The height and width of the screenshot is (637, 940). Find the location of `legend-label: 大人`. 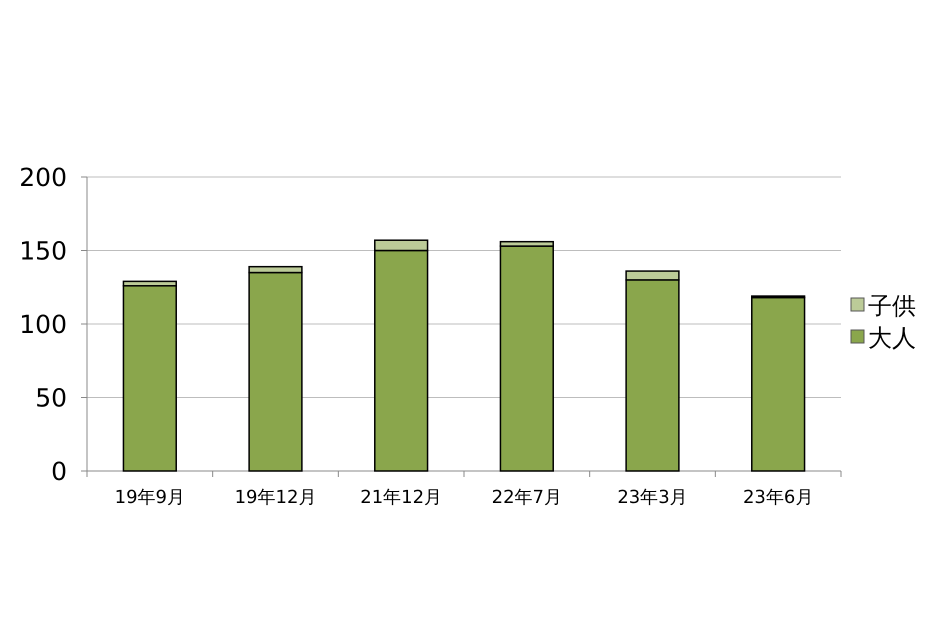

legend-label: 大人 is located at coordinates (892, 338).